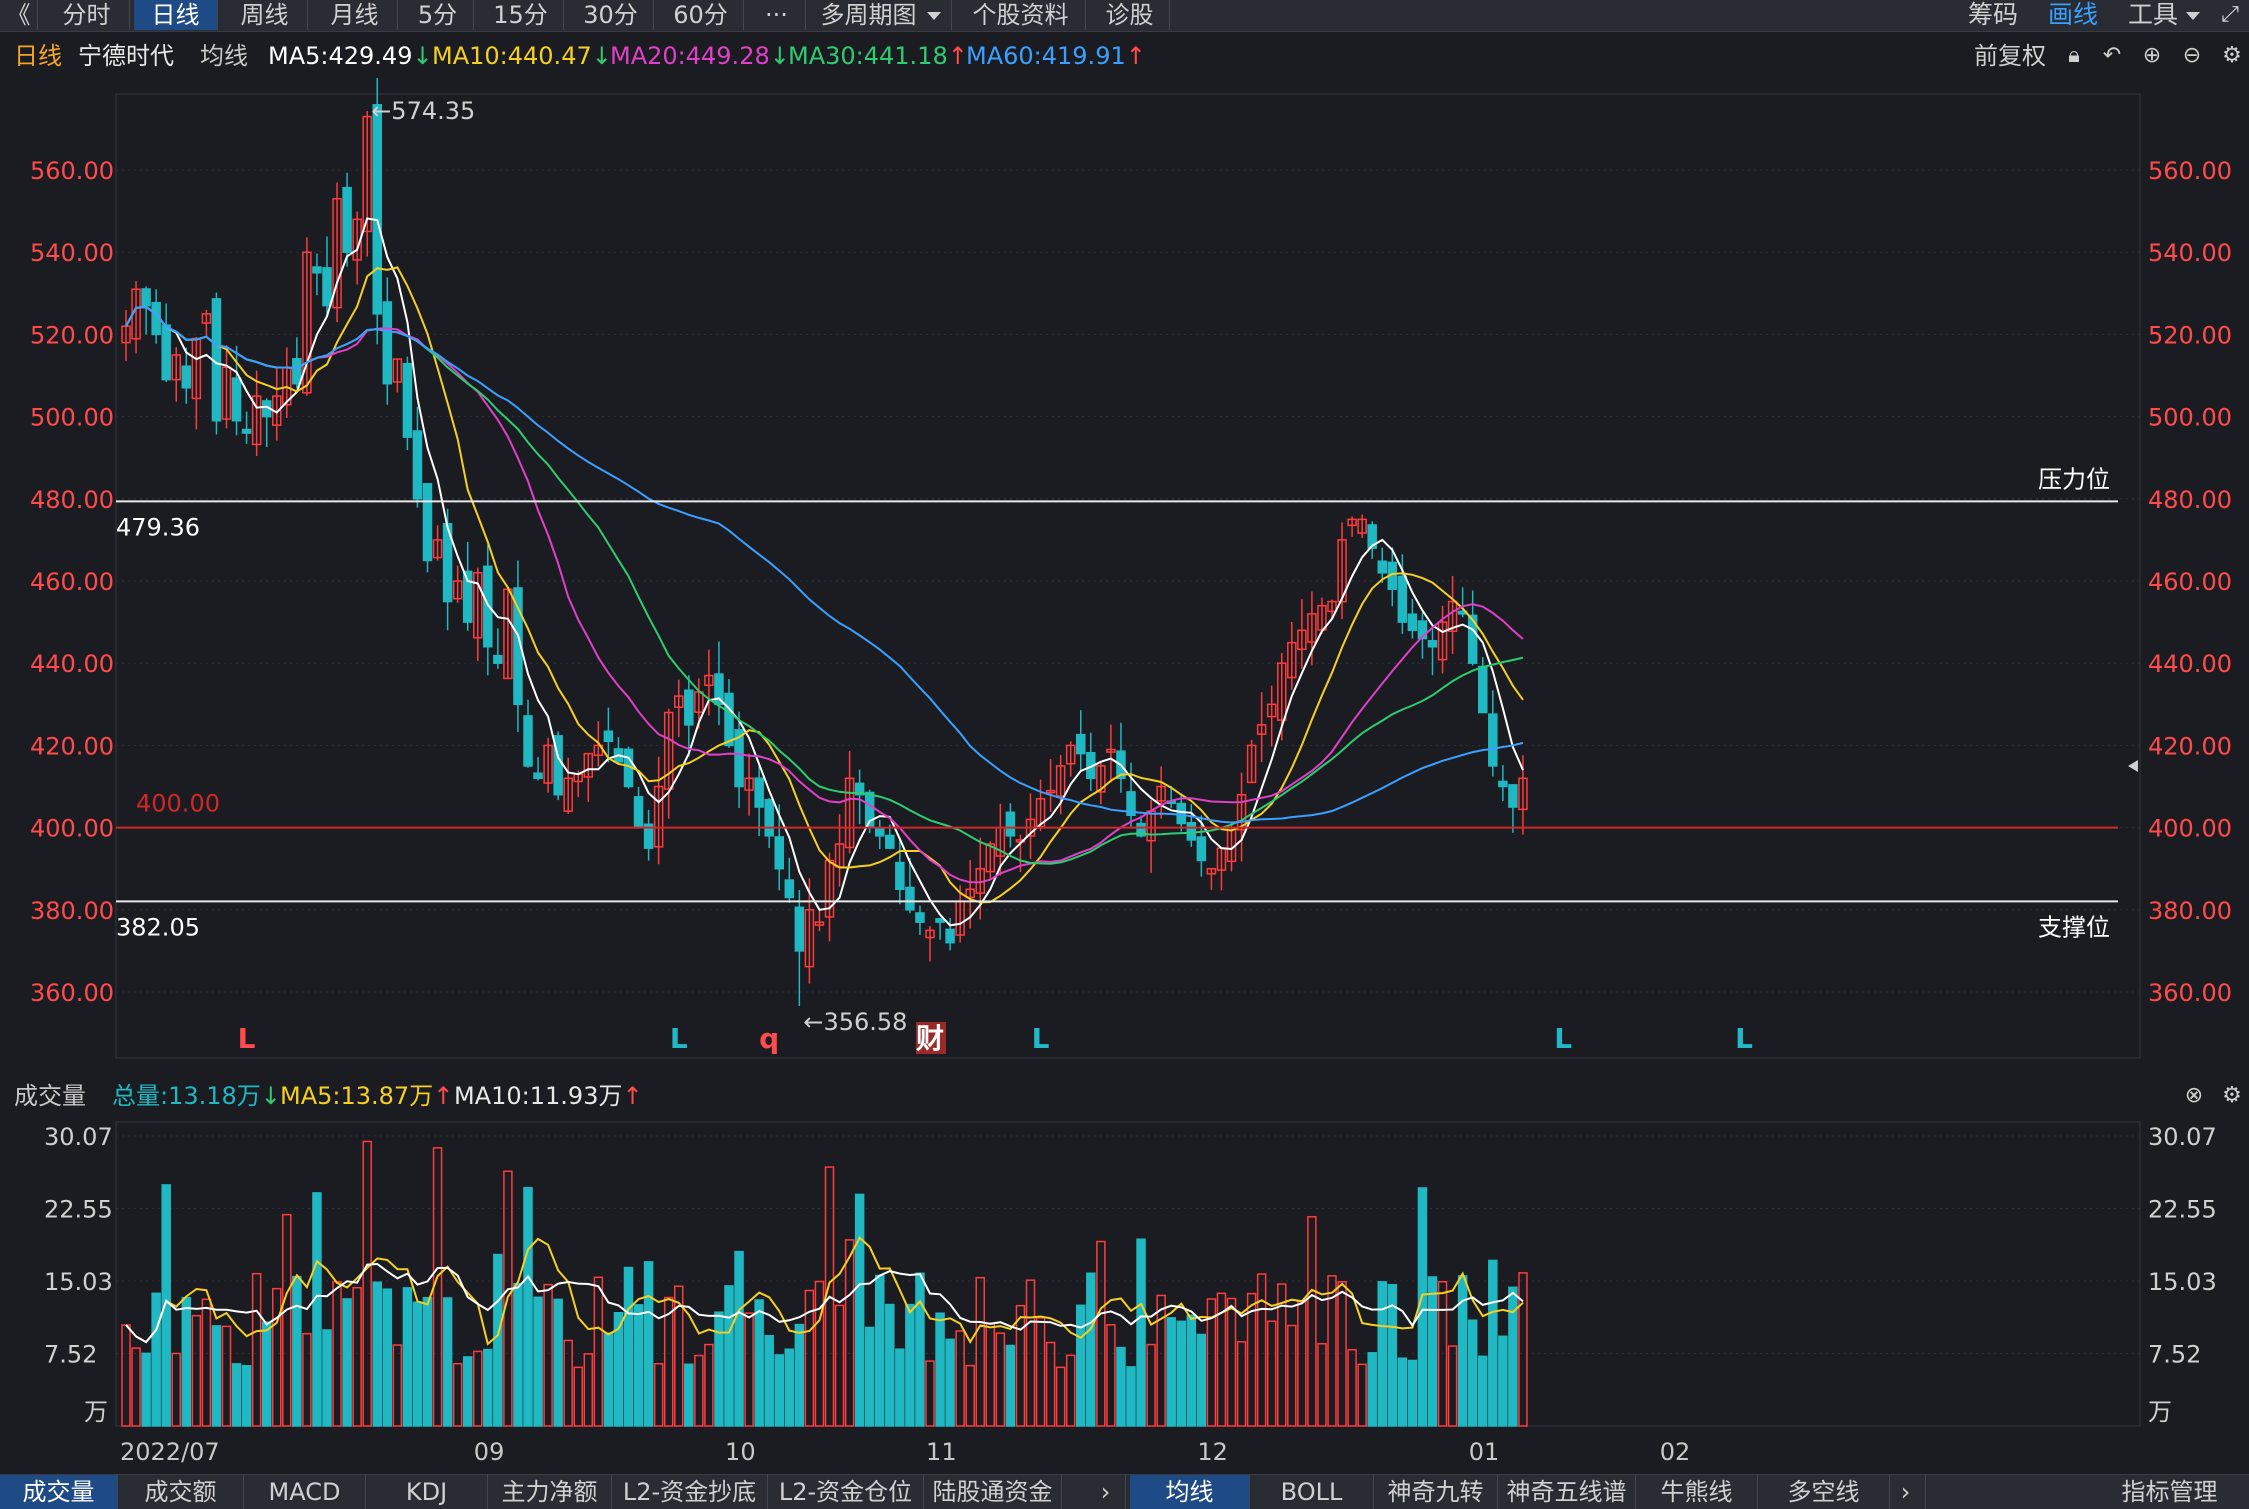 Image resolution: width=2249 pixels, height=1509 pixels. I want to click on settings-icon: ⚙, so click(2232, 1095).